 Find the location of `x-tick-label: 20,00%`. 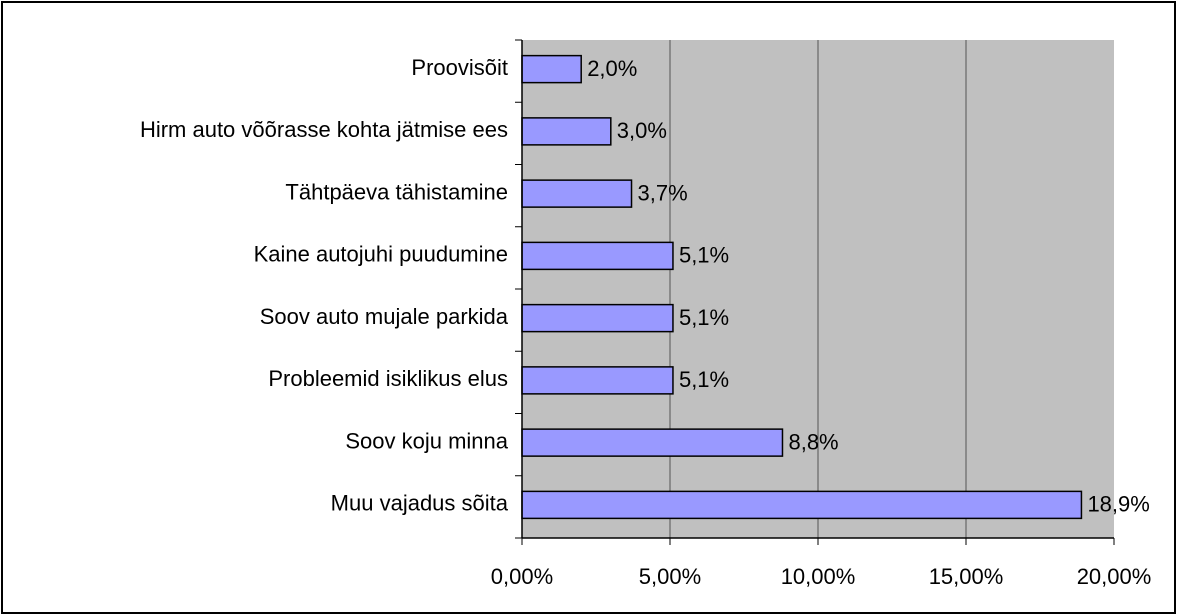

x-tick-label: 20,00% is located at coordinates (1114, 576).